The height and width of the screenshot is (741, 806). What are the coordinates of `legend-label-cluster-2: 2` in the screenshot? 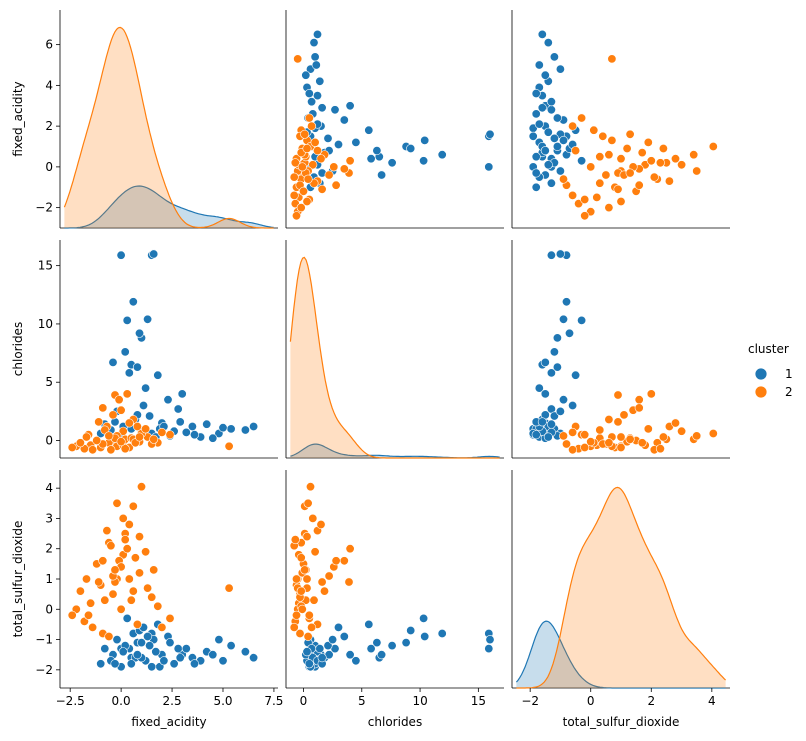 It's located at (789, 392).